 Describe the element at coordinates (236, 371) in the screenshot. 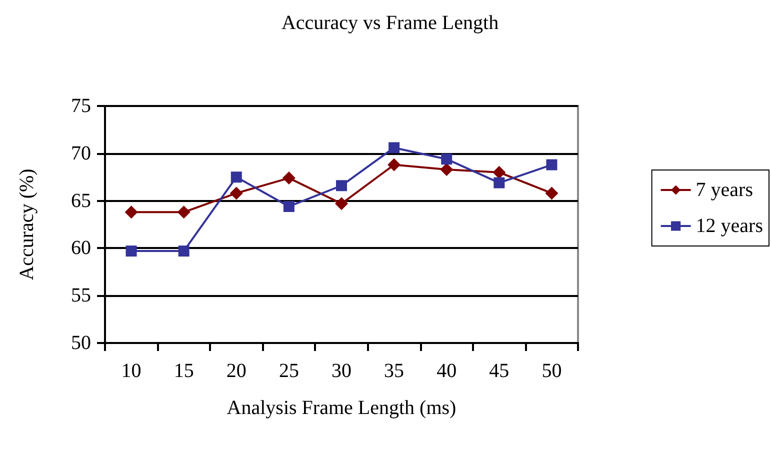

I see `x-tick-label: 20` at that location.